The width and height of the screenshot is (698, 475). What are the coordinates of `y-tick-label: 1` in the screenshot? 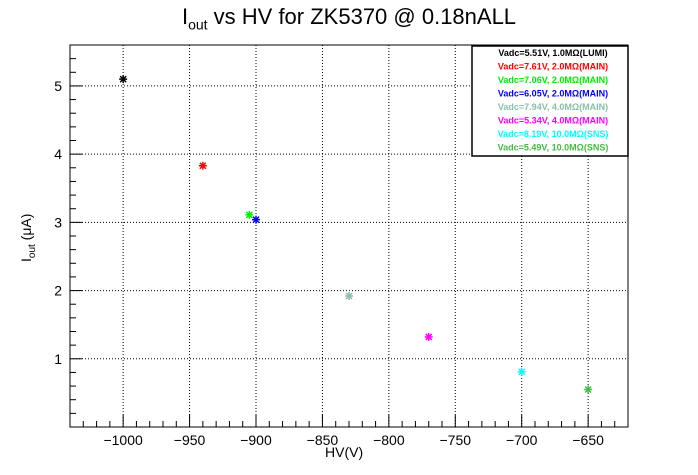 It's located at (58, 359).